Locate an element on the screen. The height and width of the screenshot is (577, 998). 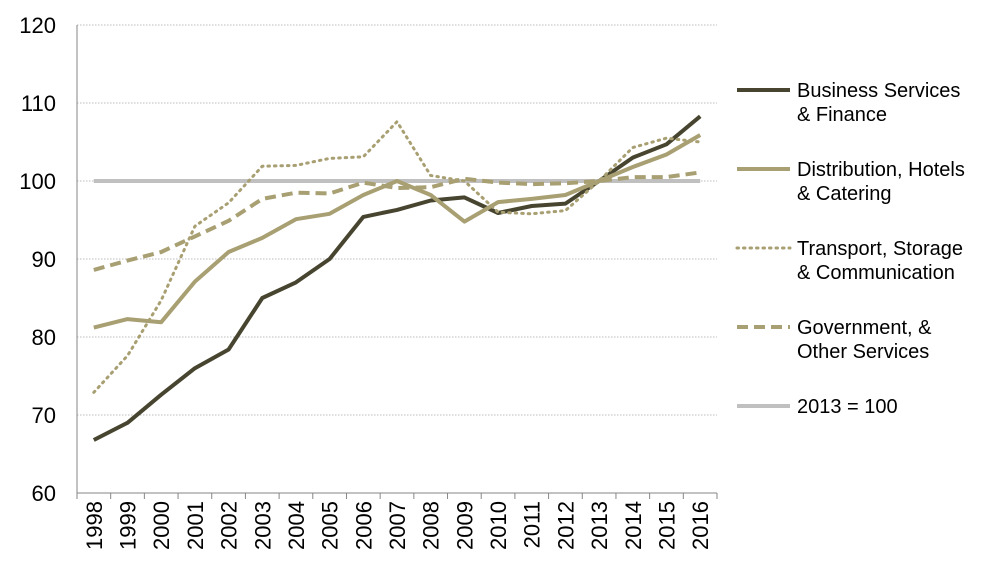
x-tick-label: 2014 is located at coordinates (633, 525).